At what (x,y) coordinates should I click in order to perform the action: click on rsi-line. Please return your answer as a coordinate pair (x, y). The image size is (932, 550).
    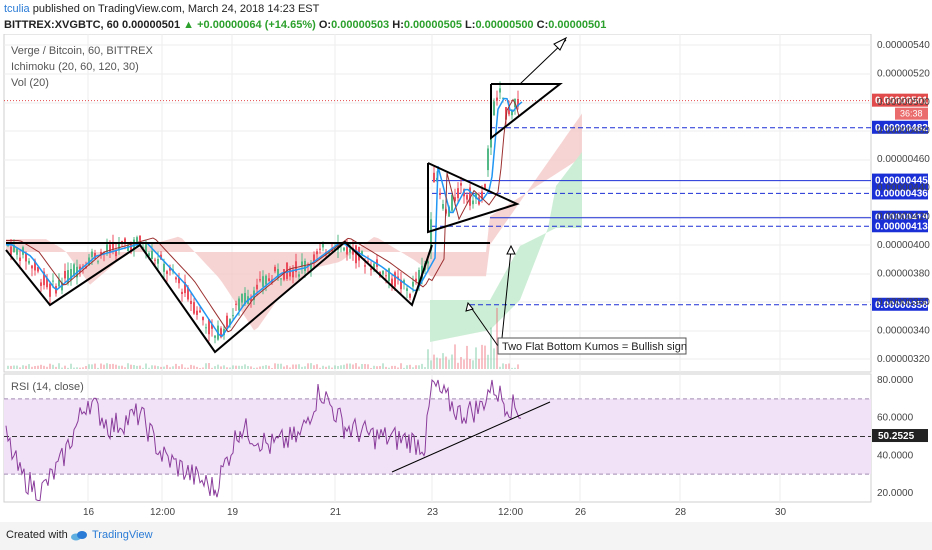
    Looking at the image, I should click on (263, 439).